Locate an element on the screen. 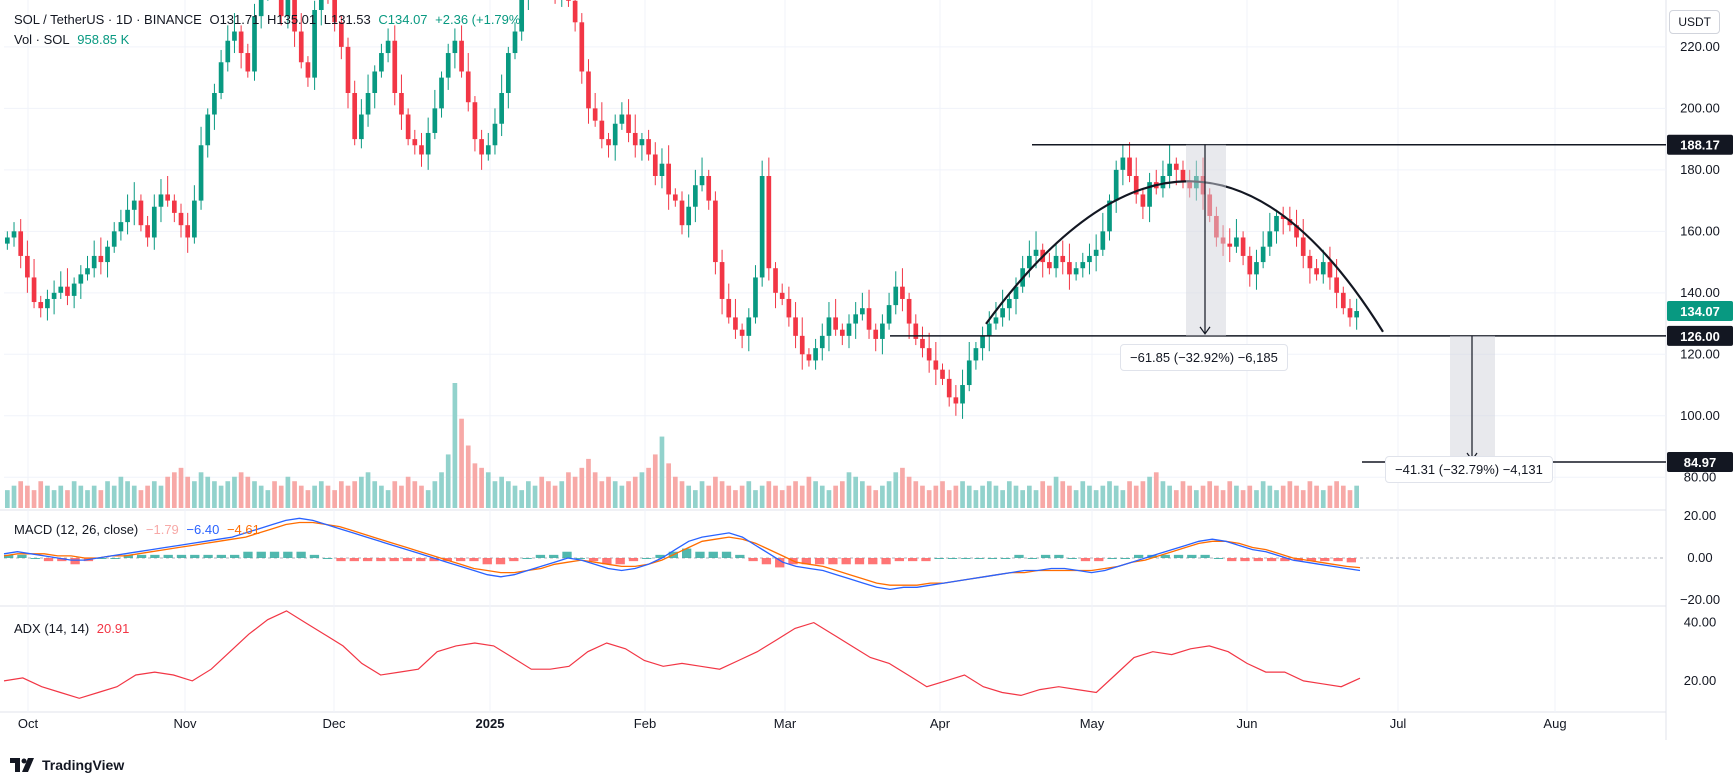  macd-legend: MACD (12, 26, close) −1.79 −6.40 −4.61 is located at coordinates (139, 529).